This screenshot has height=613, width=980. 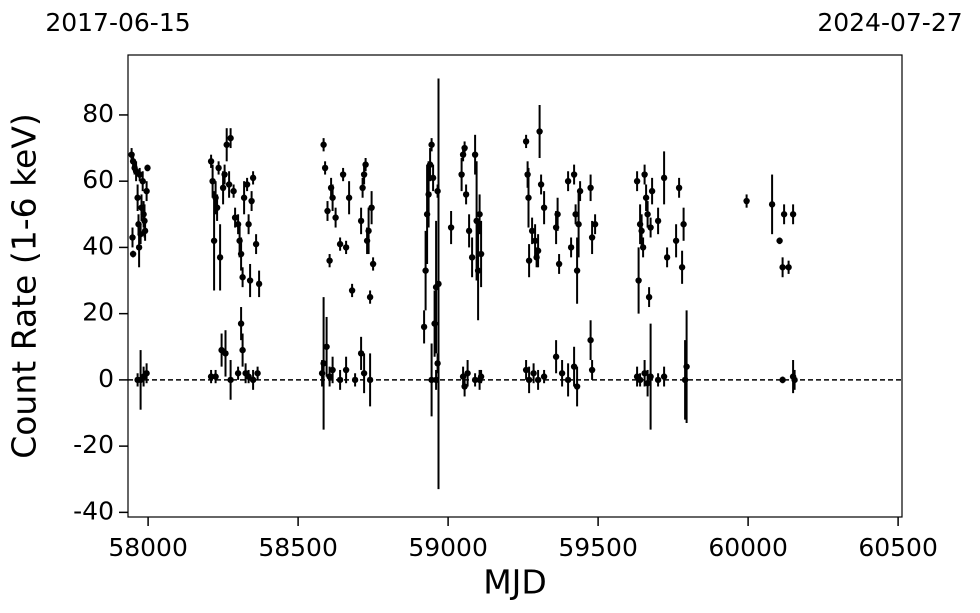 I want to click on x-tick-label: 60500, so click(x=898, y=547).